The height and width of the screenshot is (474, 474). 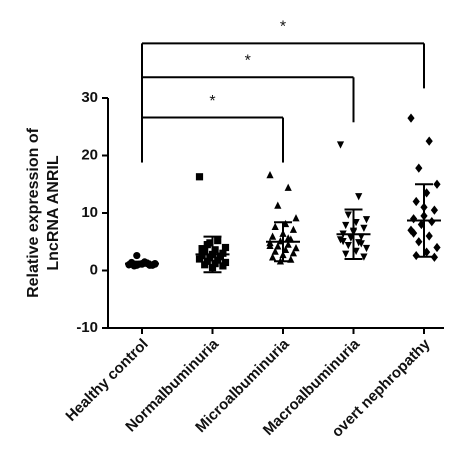 What do you see at coordinates (87, 327) in the screenshot?
I see `y-tick-label: -10` at bounding box center [87, 327].